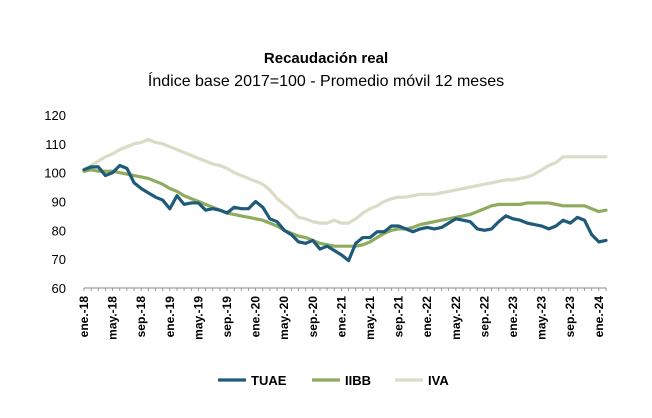 The height and width of the screenshot is (418, 652). What do you see at coordinates (55, 144) in the screenshot?
I see `y-tick-label: 110` at bounding box center [55, 144].